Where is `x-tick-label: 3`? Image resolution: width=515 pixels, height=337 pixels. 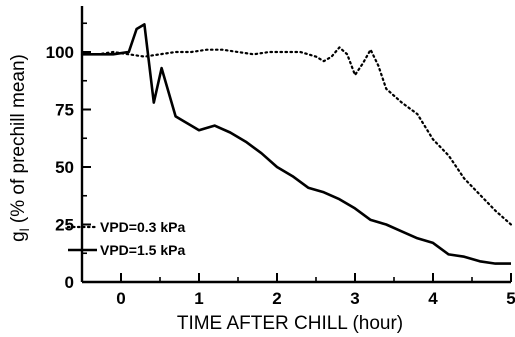 x-tick-label: 3 is located at coordinates (354, 298).